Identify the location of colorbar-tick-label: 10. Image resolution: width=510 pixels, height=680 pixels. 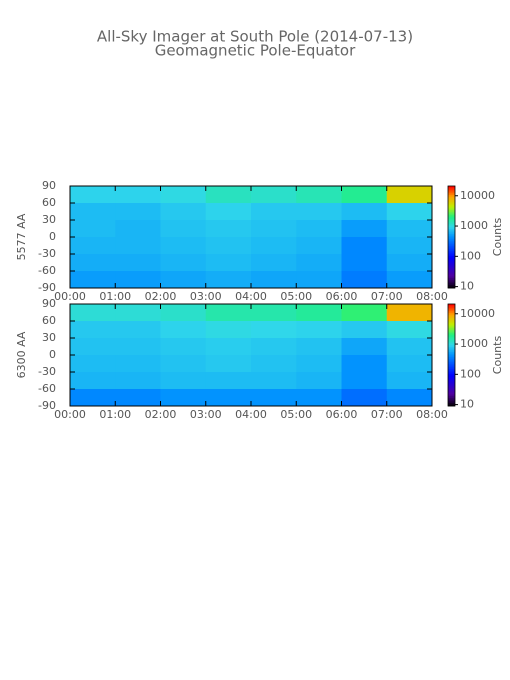
(467, 286).